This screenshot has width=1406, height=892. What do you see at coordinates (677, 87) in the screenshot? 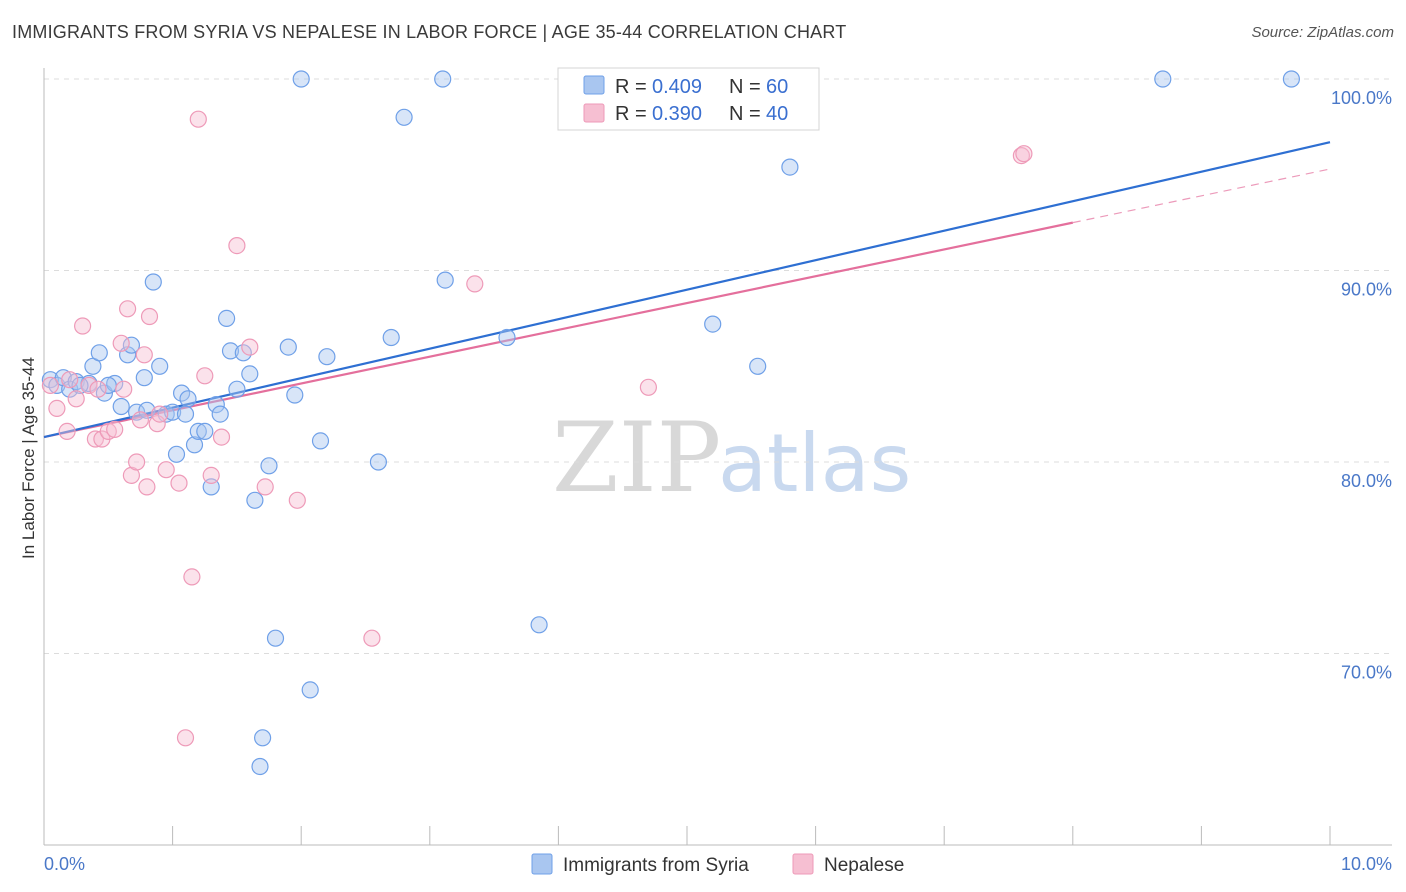
I see `legend-r-value-syria: 0.409` at bounding box center [677, 87].